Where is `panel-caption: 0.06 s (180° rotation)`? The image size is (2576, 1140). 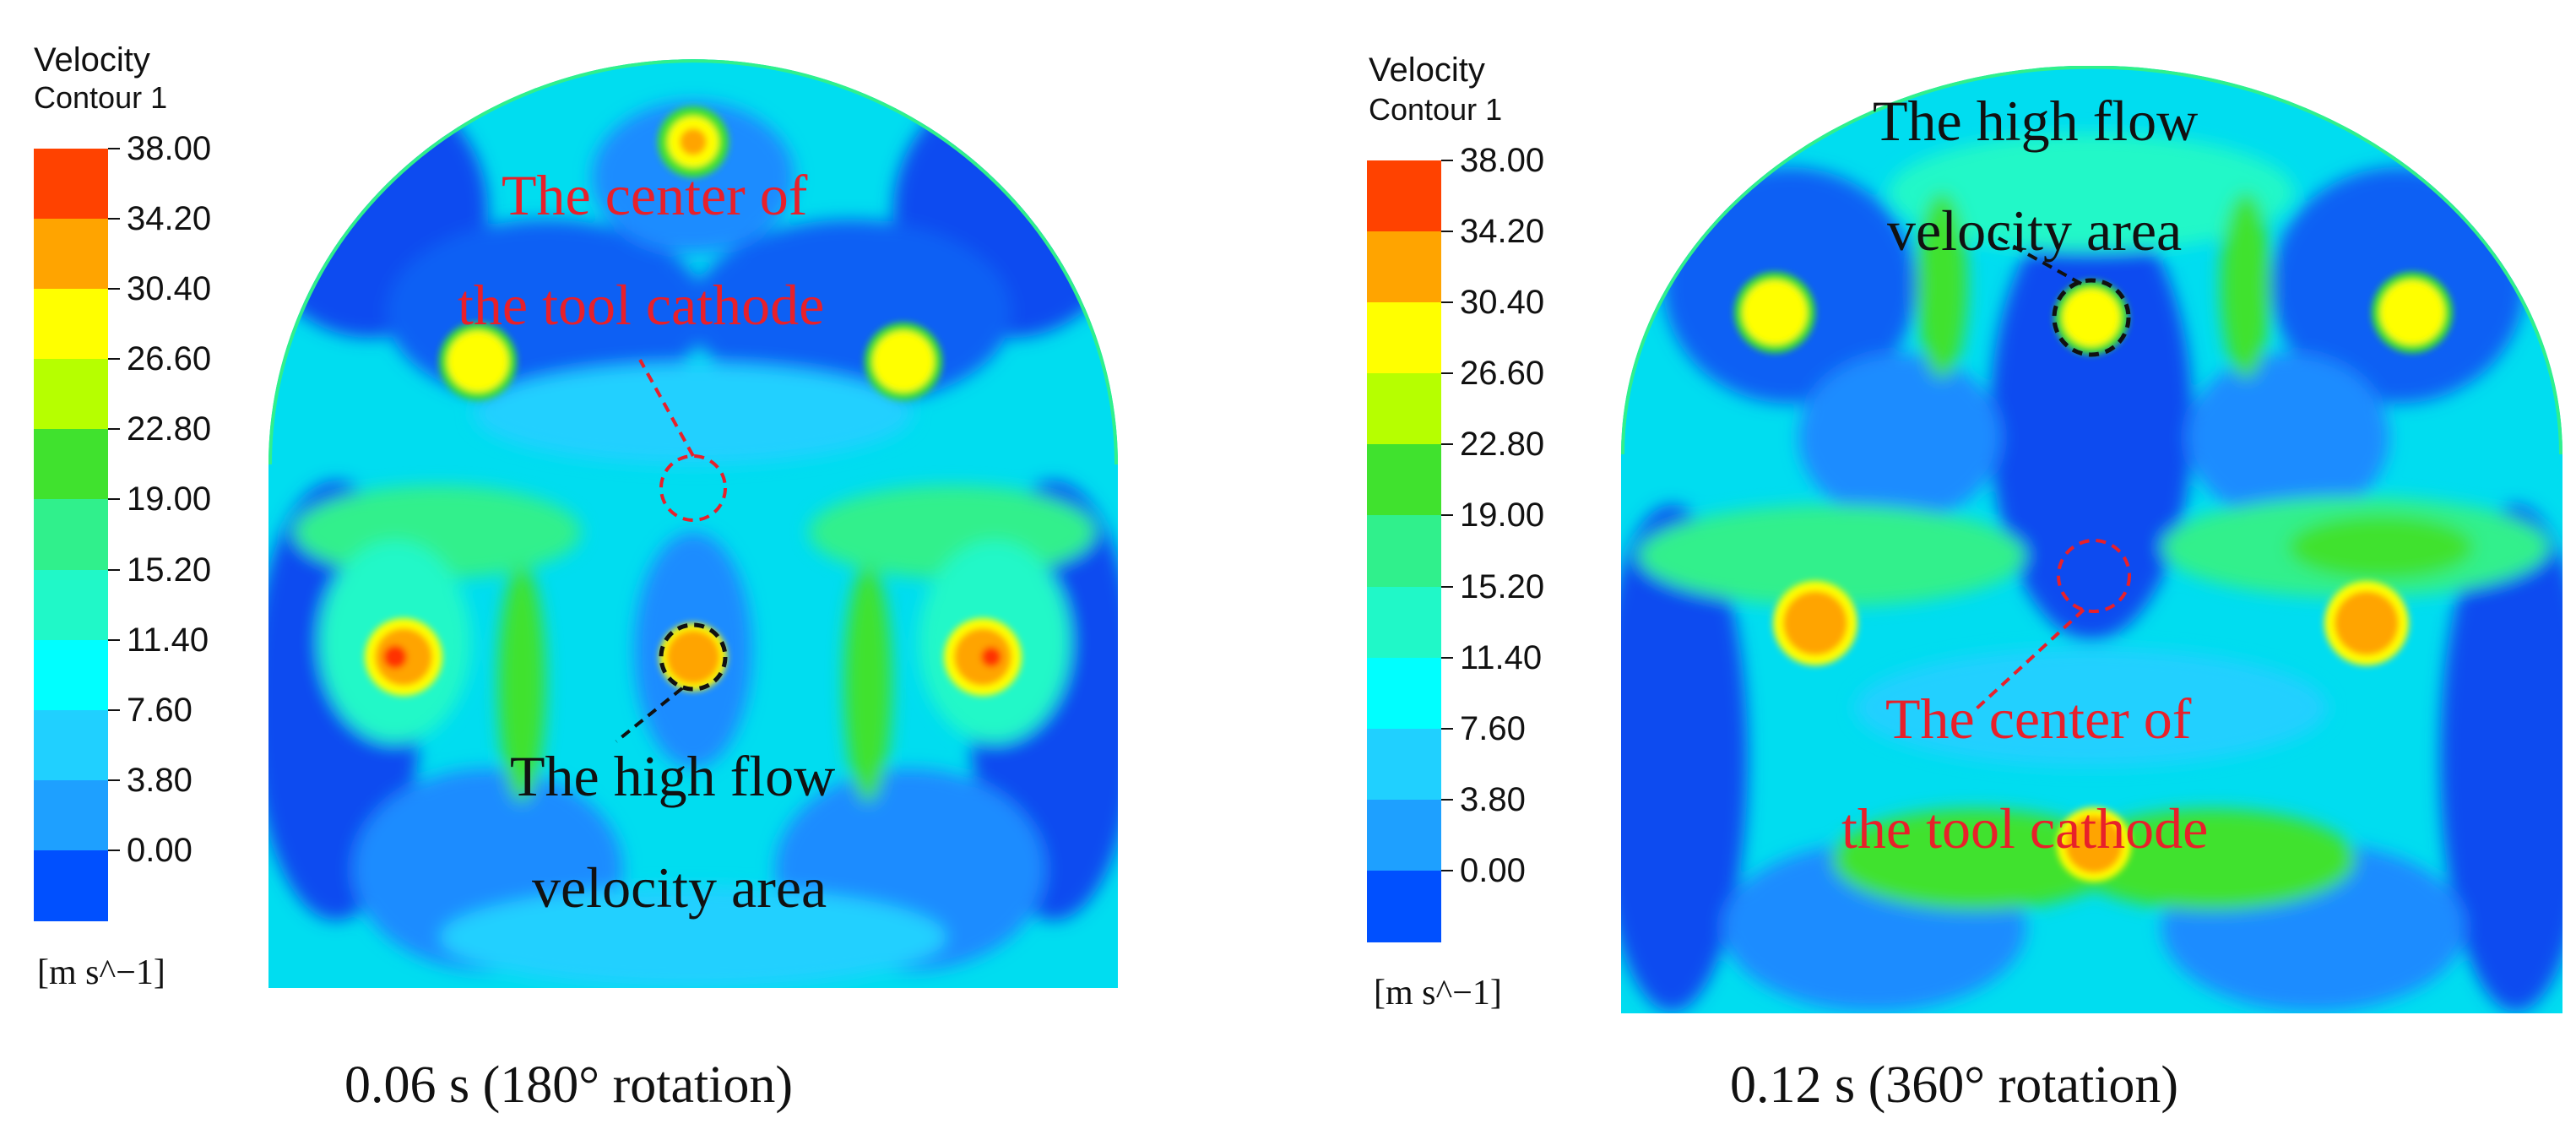 panel-caption: 0.06 s (180° rotation) is located at coordinates (569, 1085).